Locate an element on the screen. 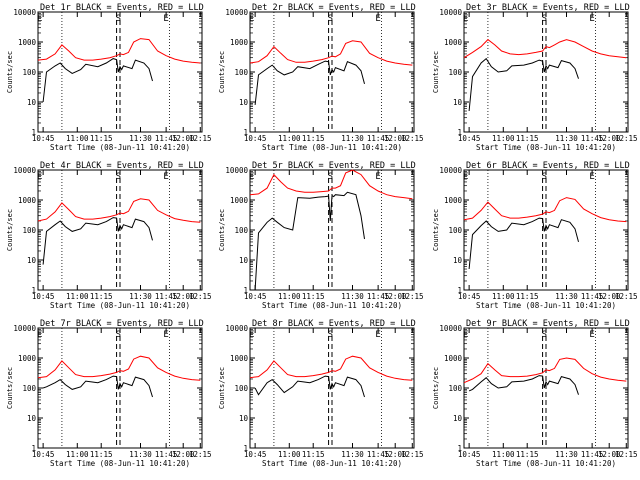 The height and width of the screenshot is (480, 640). chart-title: Det 8r BLACK = Events, RED = LLD is located at coordinates (334, 324).